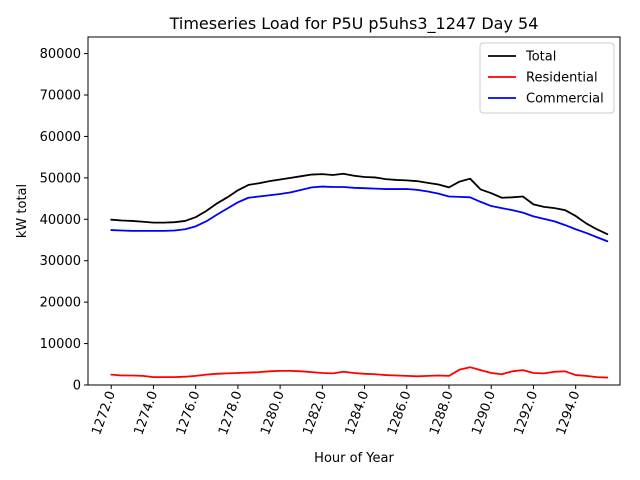  I want to click on series-line-total, so click(359, 204).